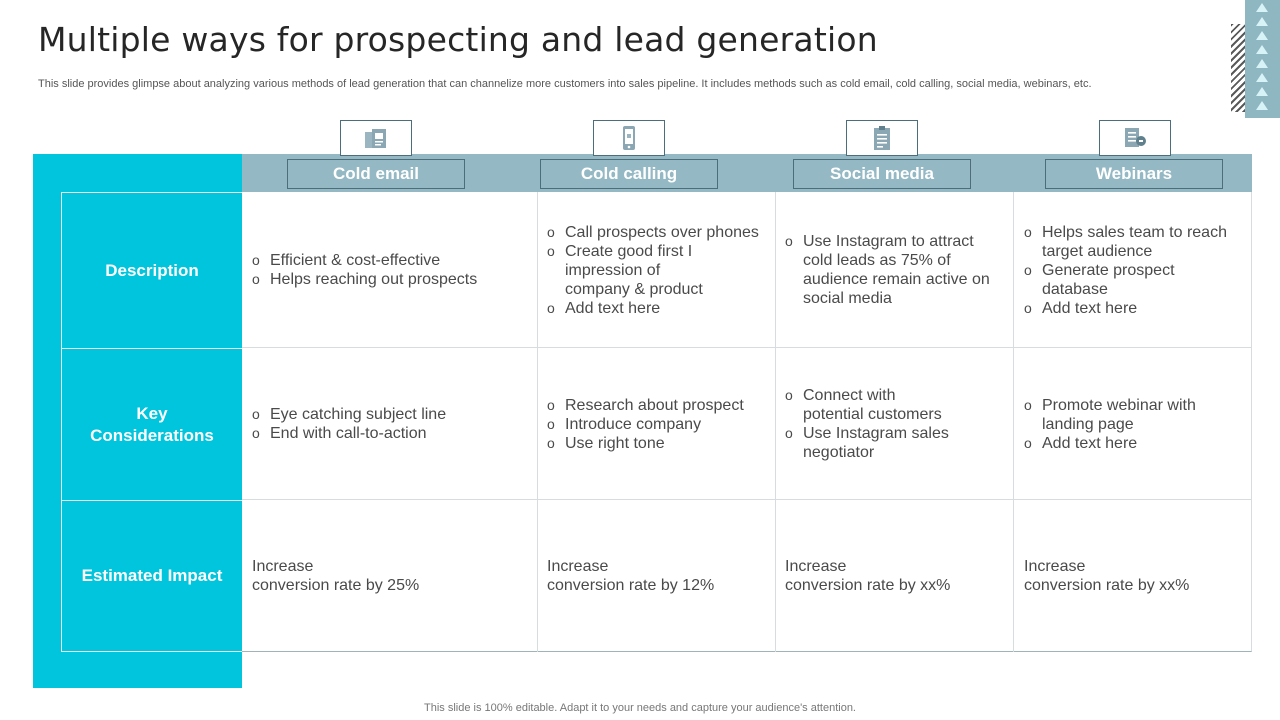 The image size is (1280, 720). I want to click on list-item: Introduce company, so click(645, 424).